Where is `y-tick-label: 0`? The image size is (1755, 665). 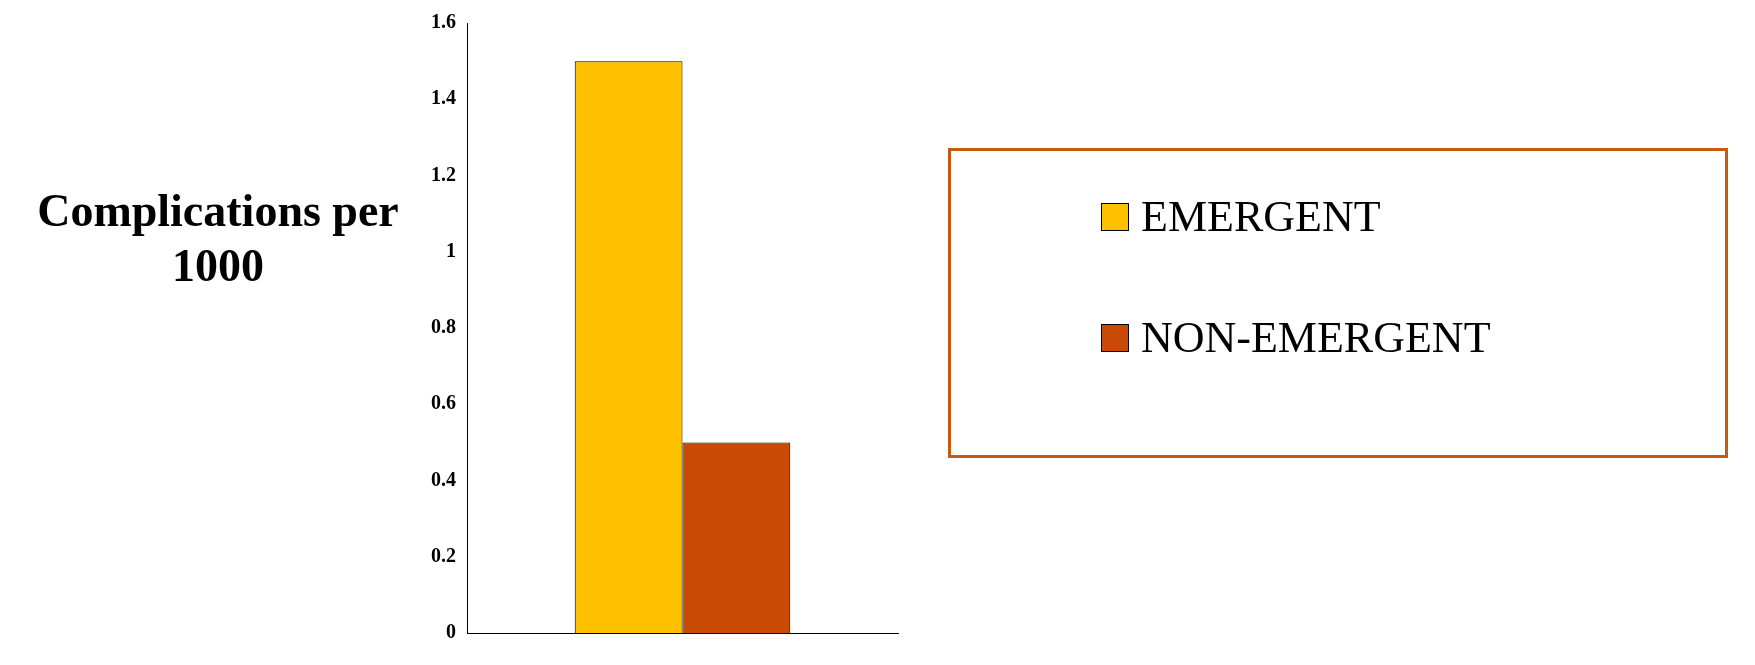 y-tick-label: 0 is located at coordinates (451, 631).